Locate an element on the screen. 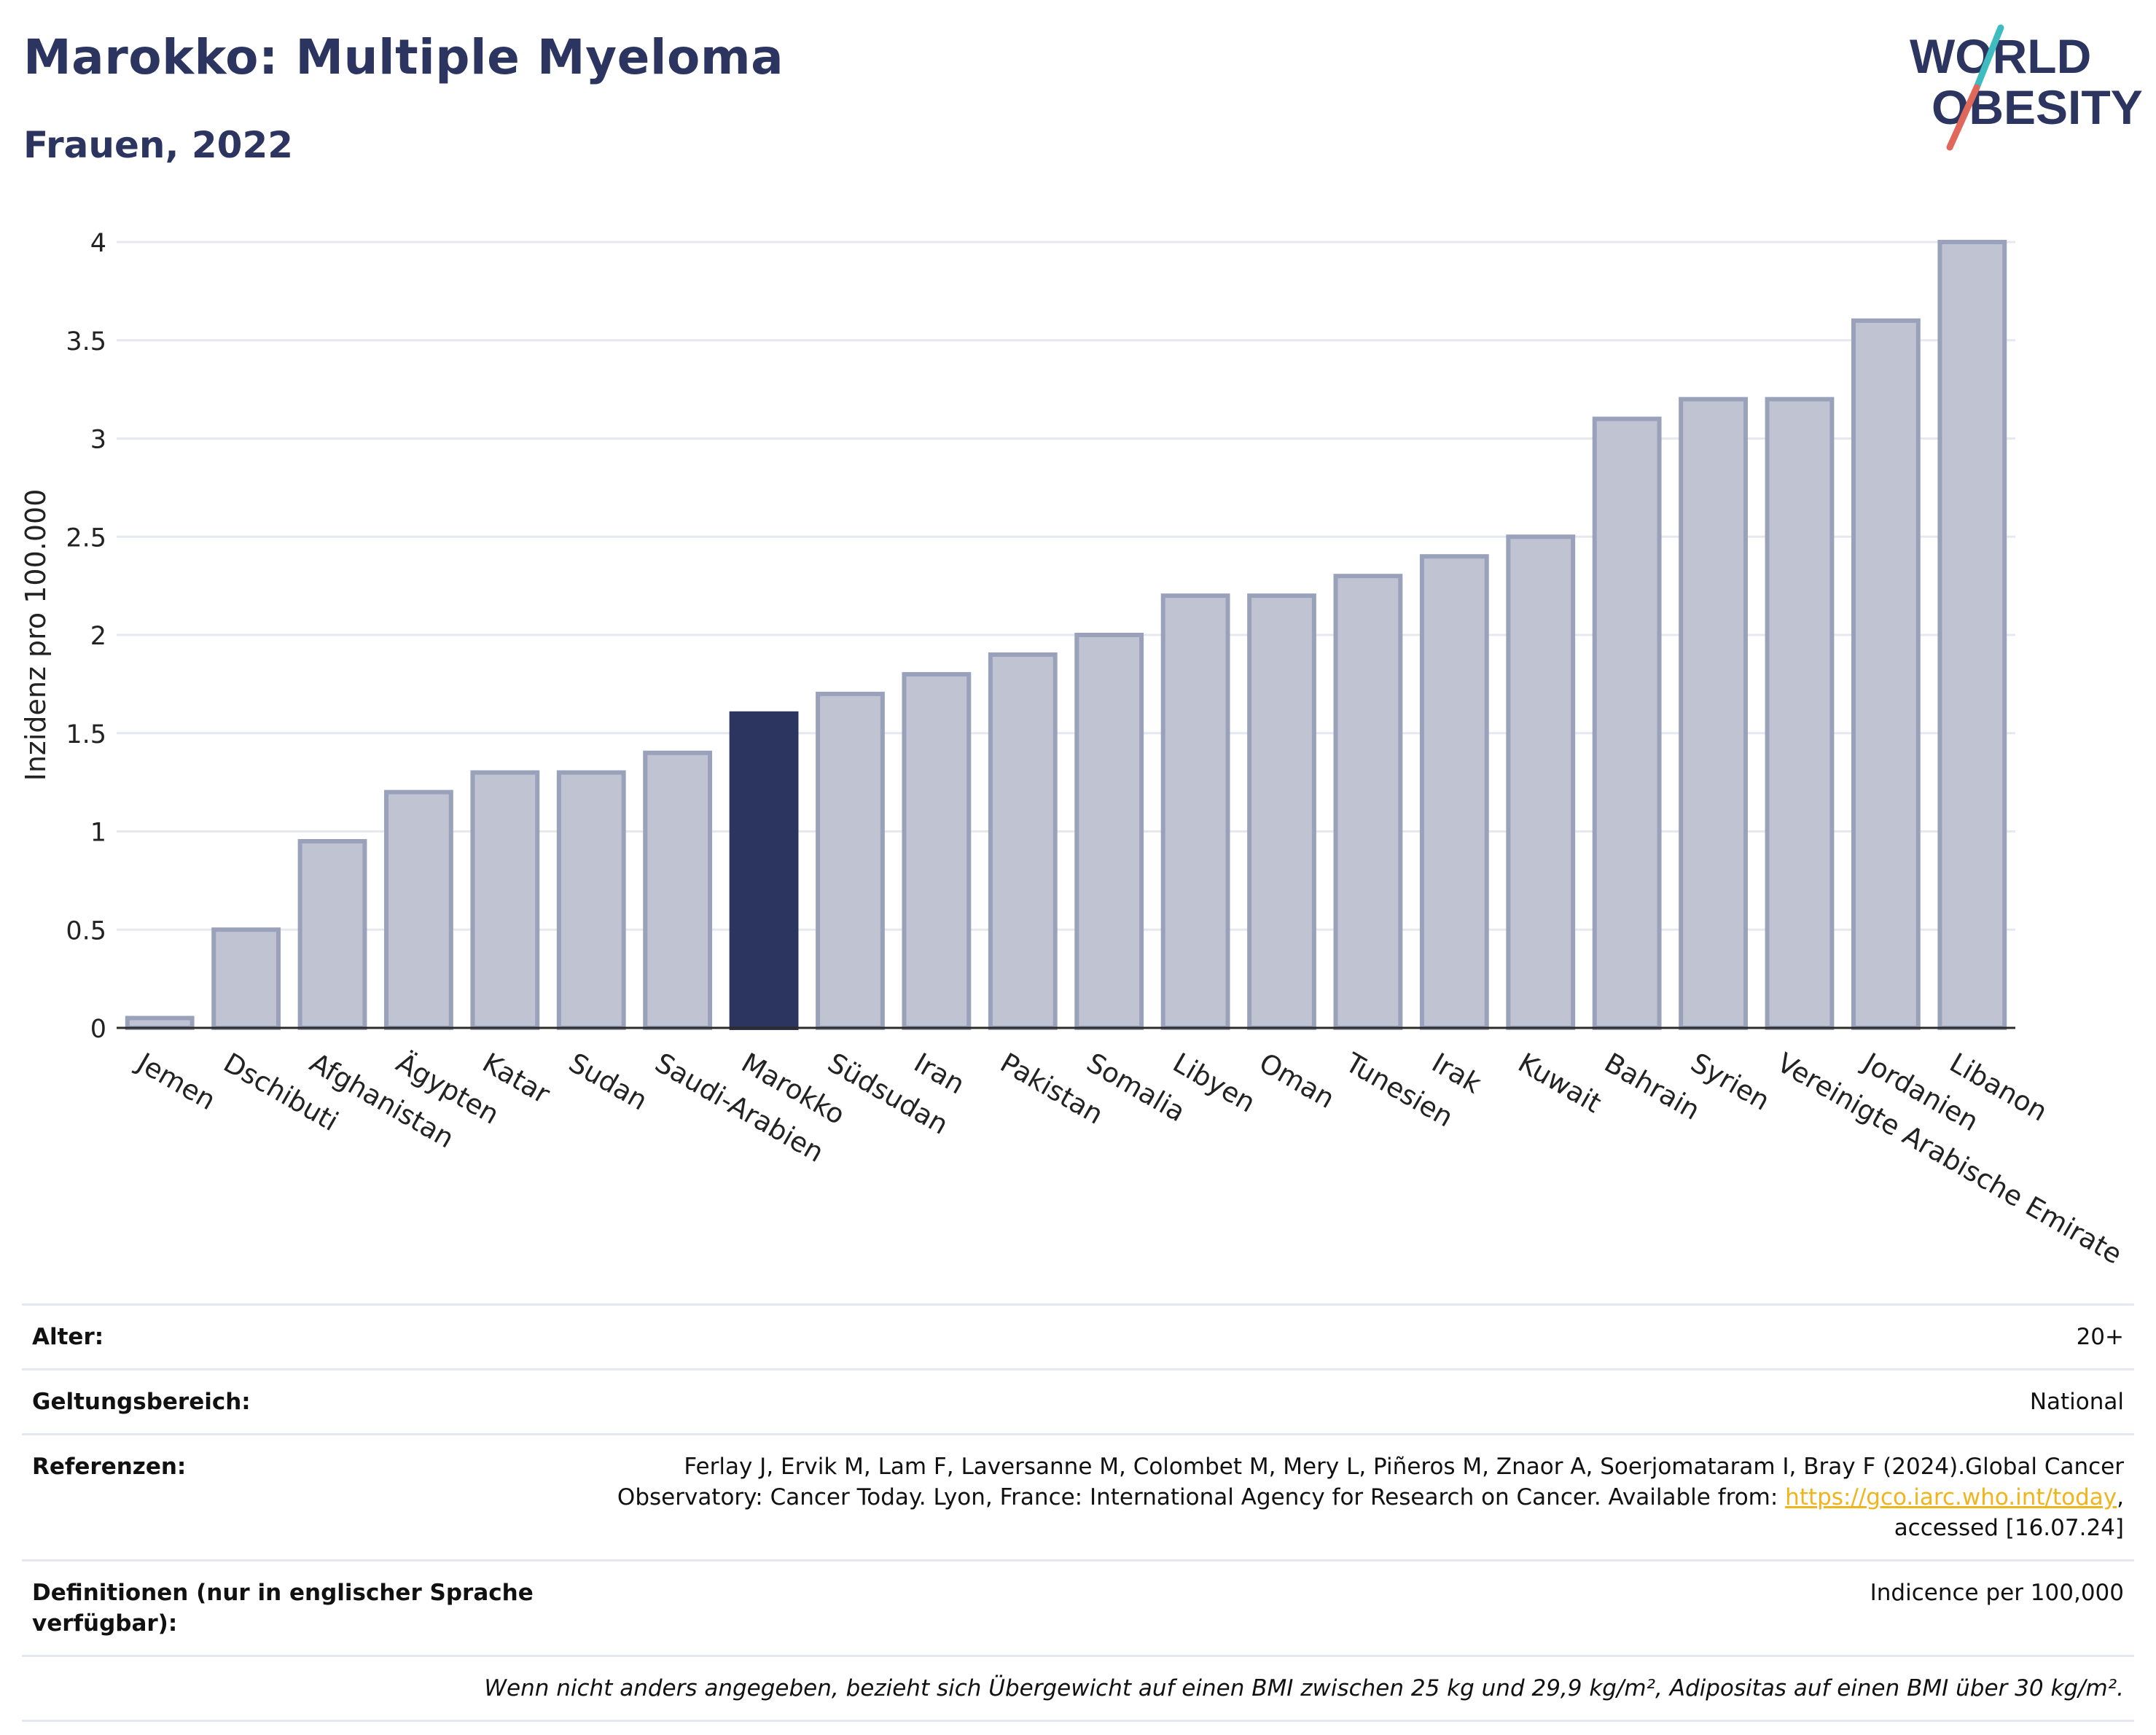 Image resolution: width=2156 pixels, height=1735 pixels. chart-title: Marokko: Multiple Myeloma is located at coordinates (404, 57).